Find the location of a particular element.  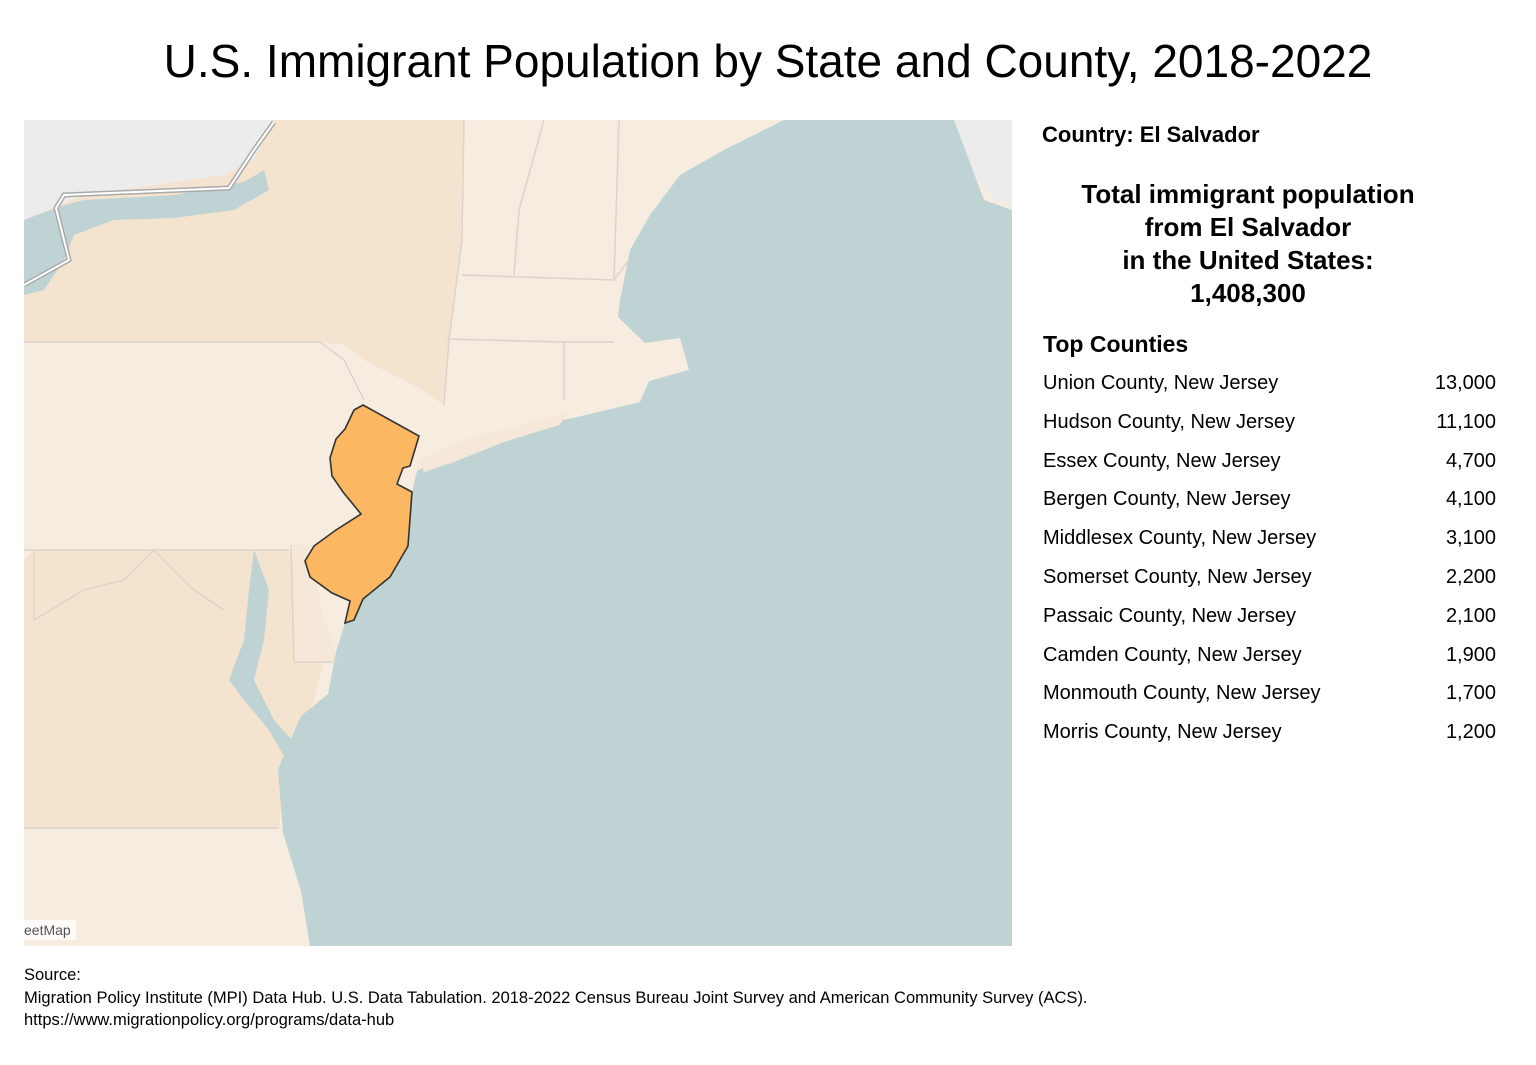

county-value: 13,000 is located at coordinates (1465, 383).